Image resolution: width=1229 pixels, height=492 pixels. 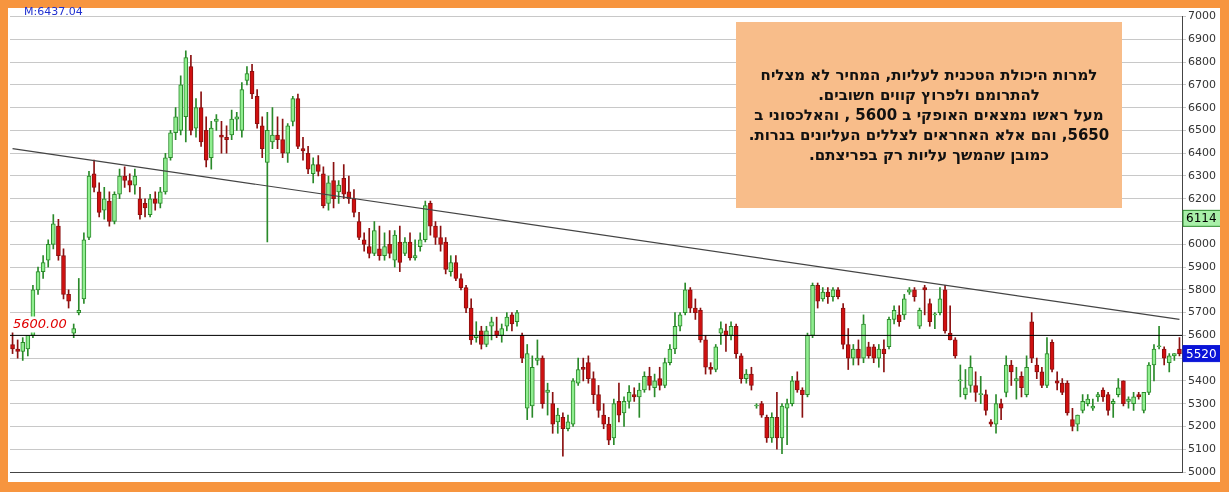 What do you see at coordinates (1202, 426) in the screenshot?
I see `y-tick-label: 5200` at bounding box center [1202, 426].